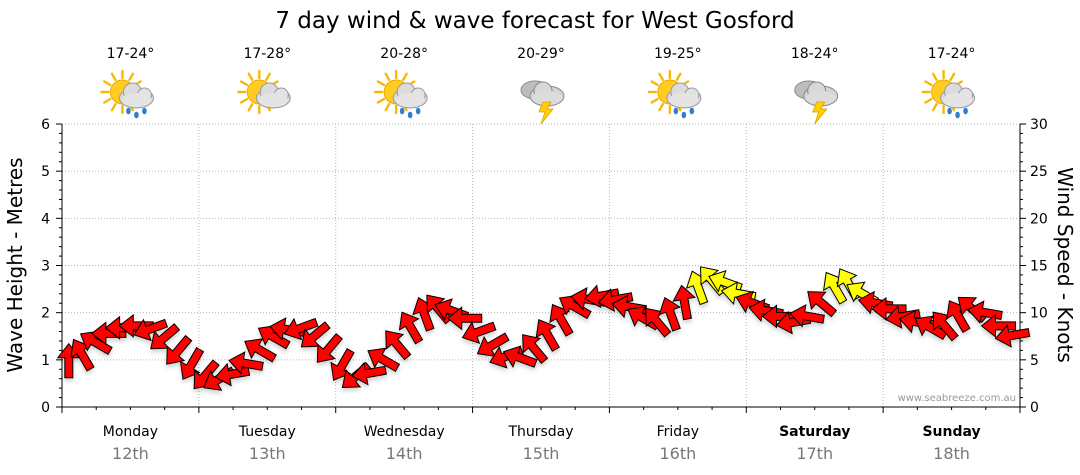 This screenshot has width=1080, height=475. Describe the element at coordinates (130, 432) in the screenshot. I see `day-label: Monday` at that location.